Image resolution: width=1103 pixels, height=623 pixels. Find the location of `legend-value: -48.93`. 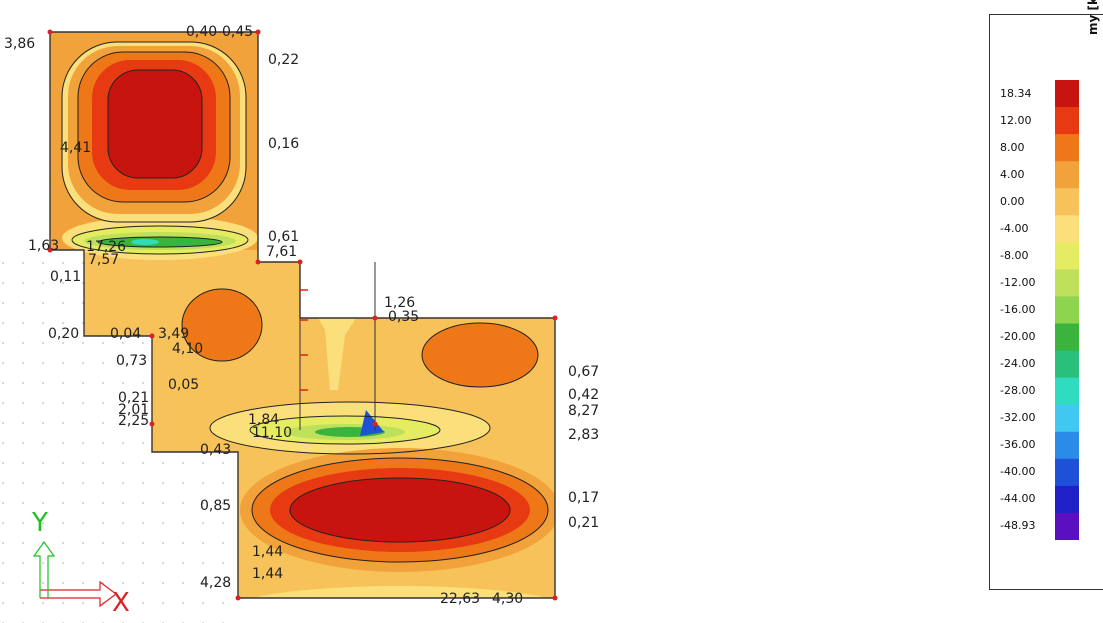

legend-value: -48.93 is located at coordinates (1018, 526).